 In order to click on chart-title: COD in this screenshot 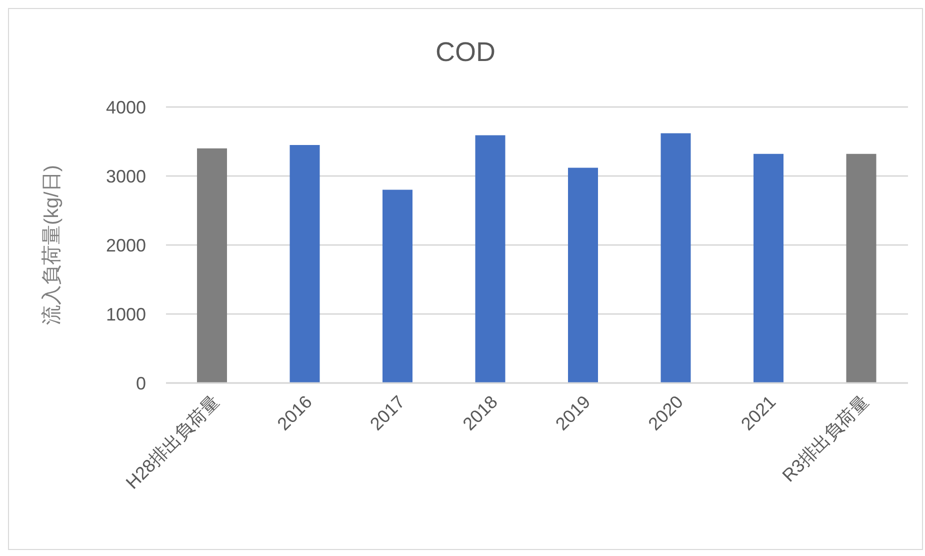, I will do `click(465, 52)`.